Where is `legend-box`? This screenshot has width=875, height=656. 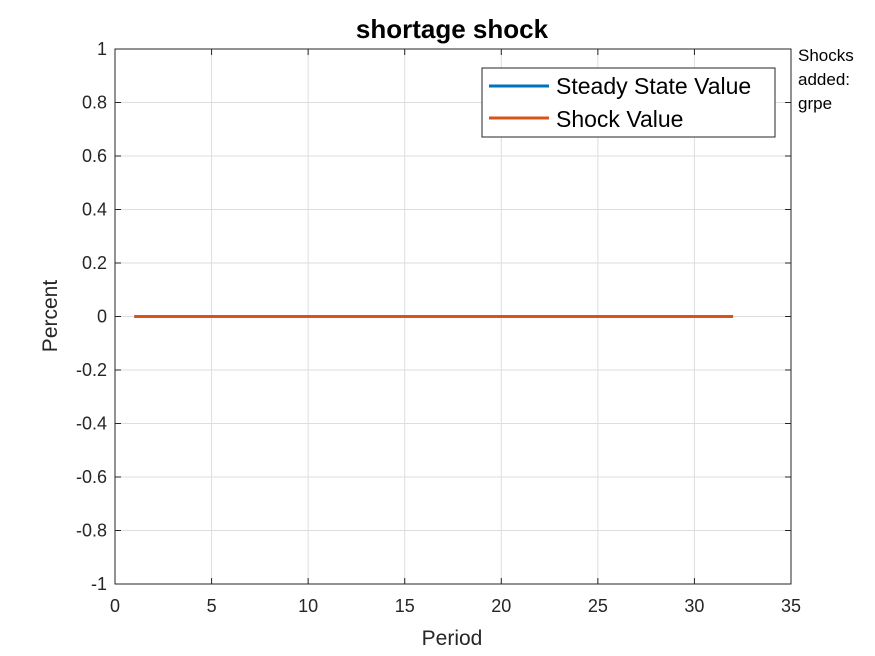
legend-box is located at coordinates (628, 102).